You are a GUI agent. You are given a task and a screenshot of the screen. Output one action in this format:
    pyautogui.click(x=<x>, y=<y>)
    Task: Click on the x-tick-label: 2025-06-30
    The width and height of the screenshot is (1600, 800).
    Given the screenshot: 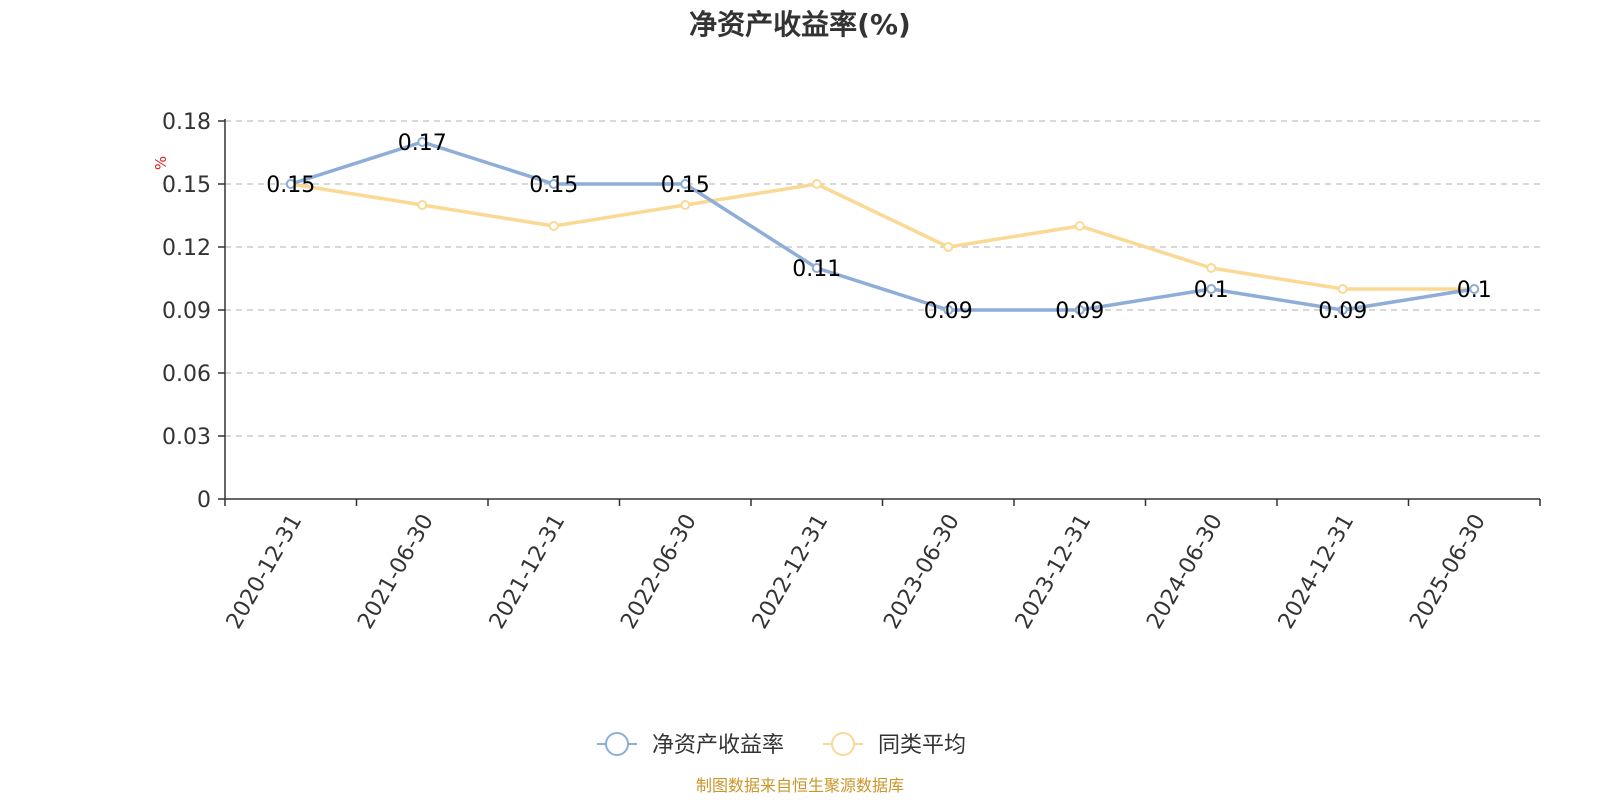 What is the action you would take?
    pyautogui.click(x=1448, y=571)
    